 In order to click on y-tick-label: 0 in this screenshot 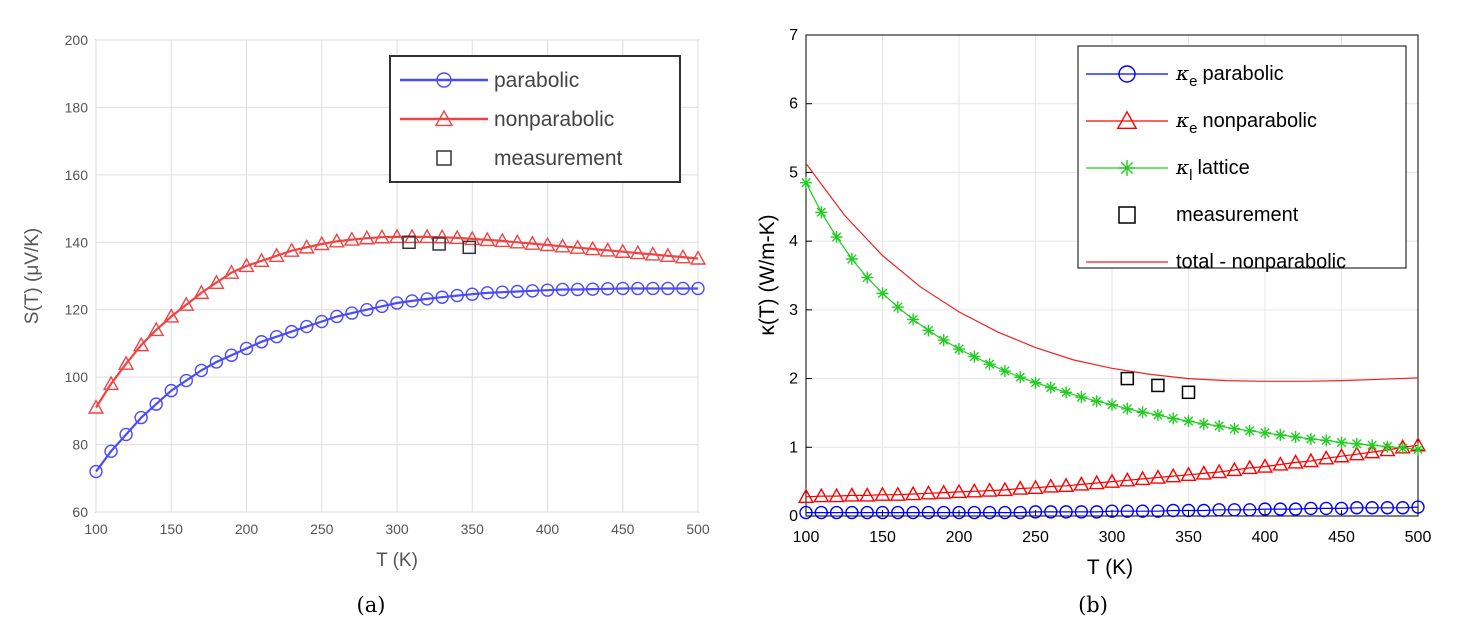, I will do `click(793, 516)`.